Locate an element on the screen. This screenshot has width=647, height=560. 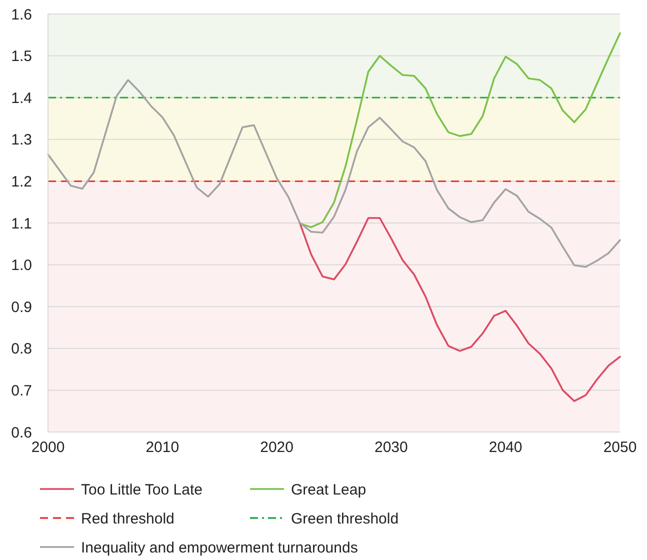
x-tick-label: 2040 is located at coordinates (505, 447).